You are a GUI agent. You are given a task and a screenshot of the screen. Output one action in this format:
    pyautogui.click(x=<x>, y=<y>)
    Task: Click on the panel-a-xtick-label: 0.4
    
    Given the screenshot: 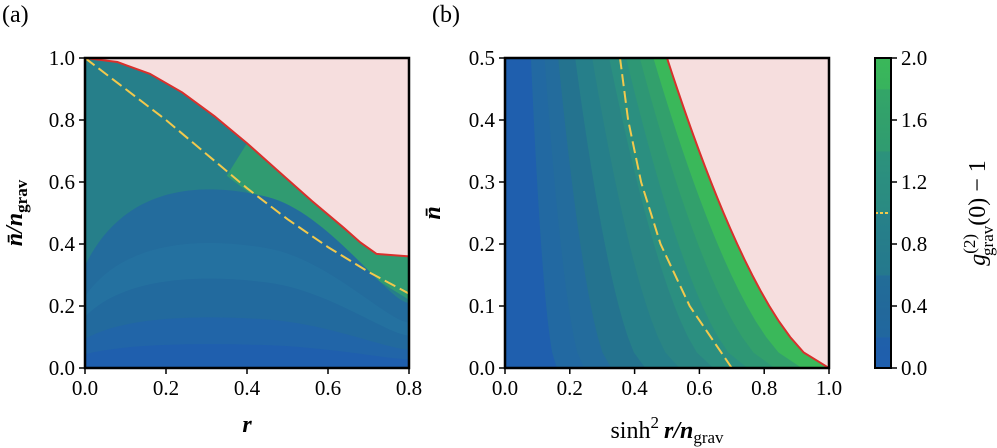 What is the action you would take?
    pyautogui.click(x=247, y=388)
    